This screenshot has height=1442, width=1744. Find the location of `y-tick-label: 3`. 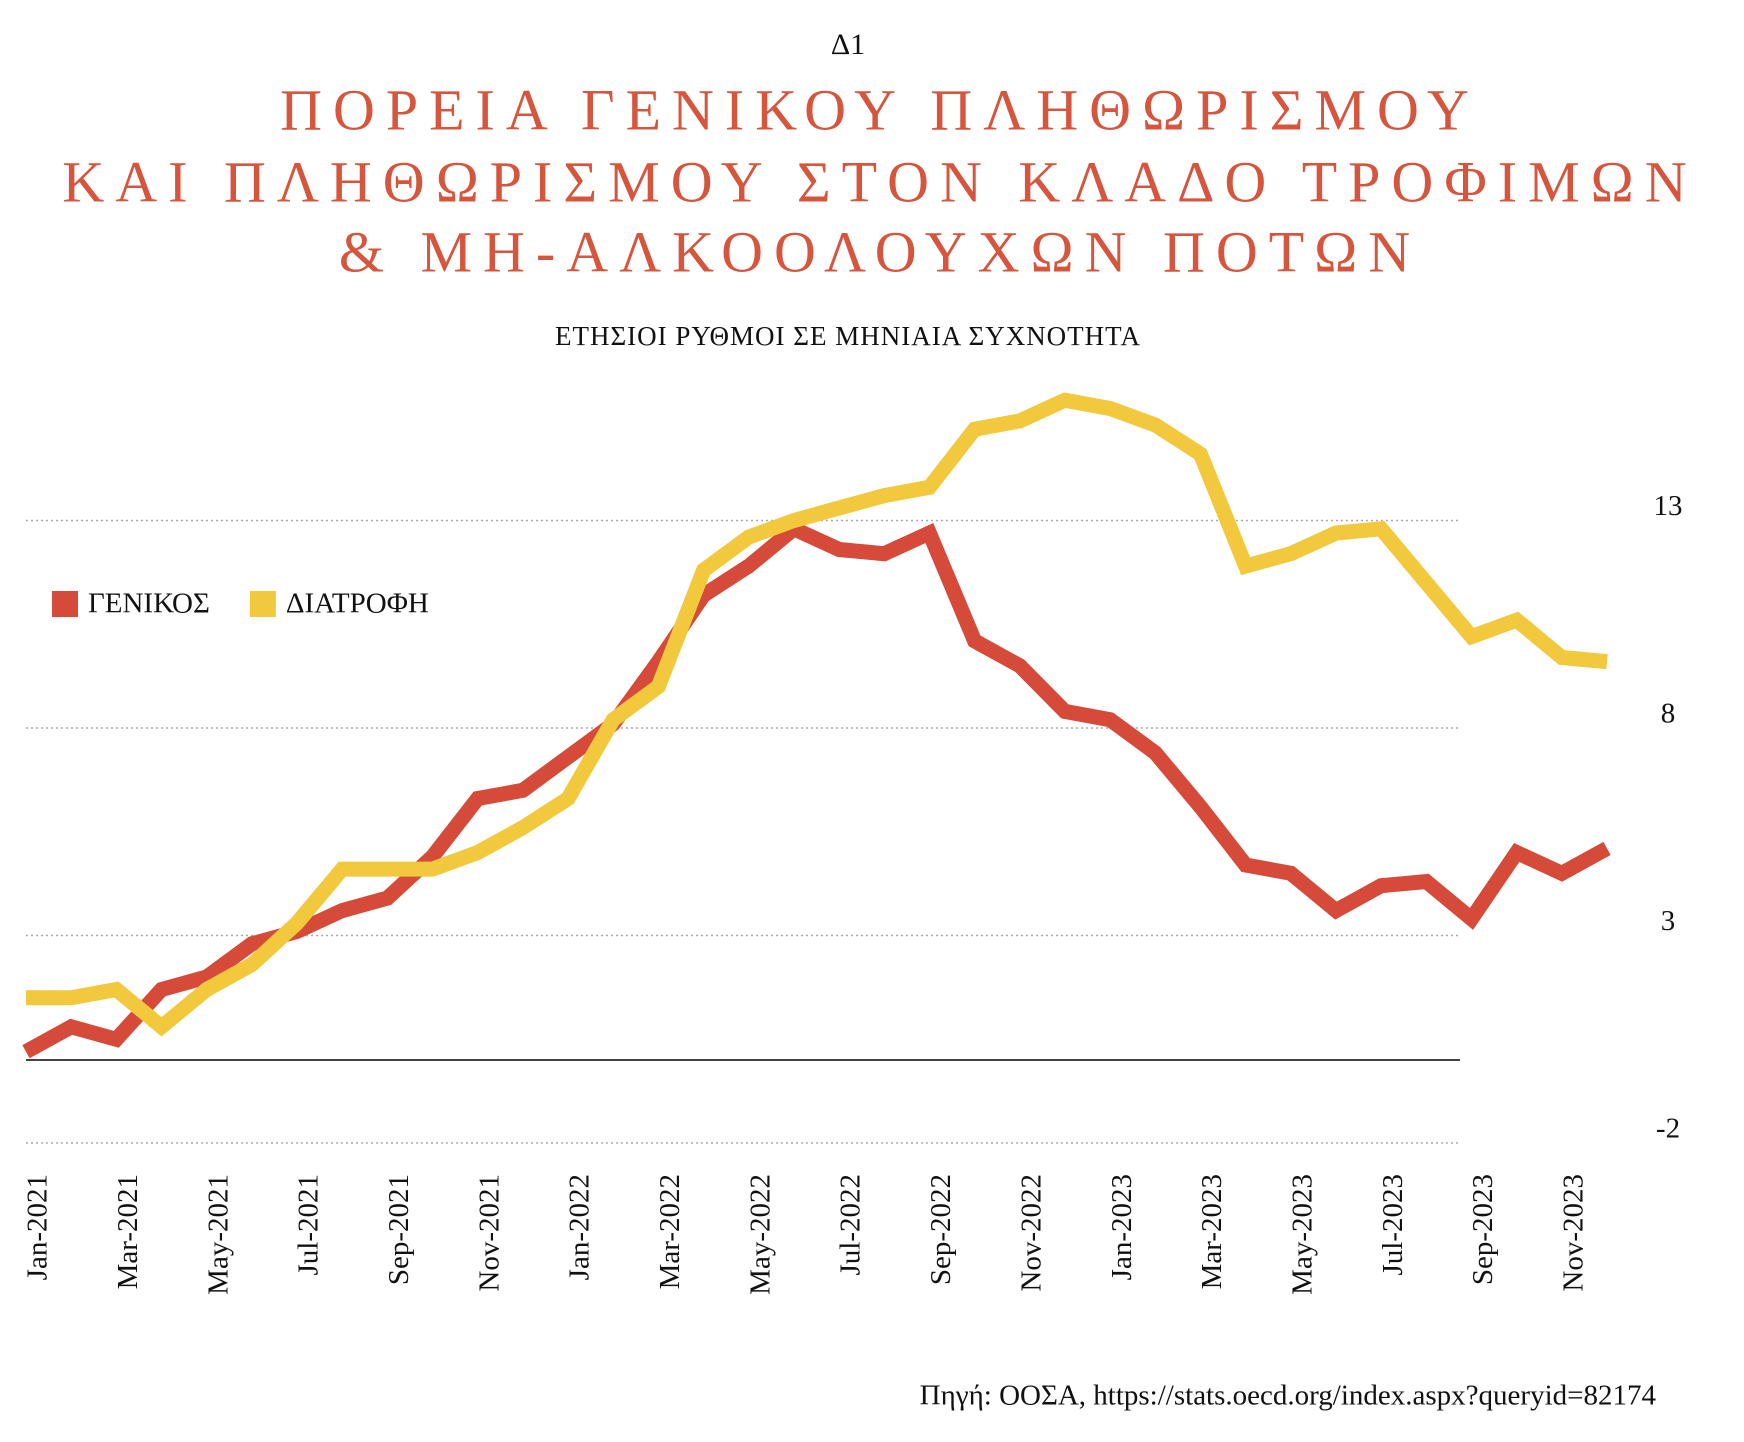

y-tick-label: 3 is located at coordinates (1668, 921).